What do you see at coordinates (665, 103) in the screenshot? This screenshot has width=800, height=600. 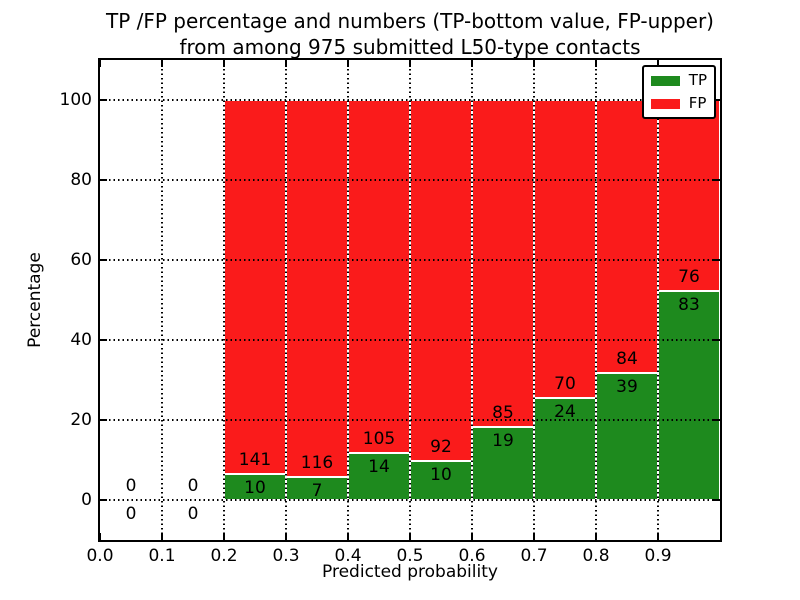 I see `legend-swatch-fp` at bounding box center [665, 103].